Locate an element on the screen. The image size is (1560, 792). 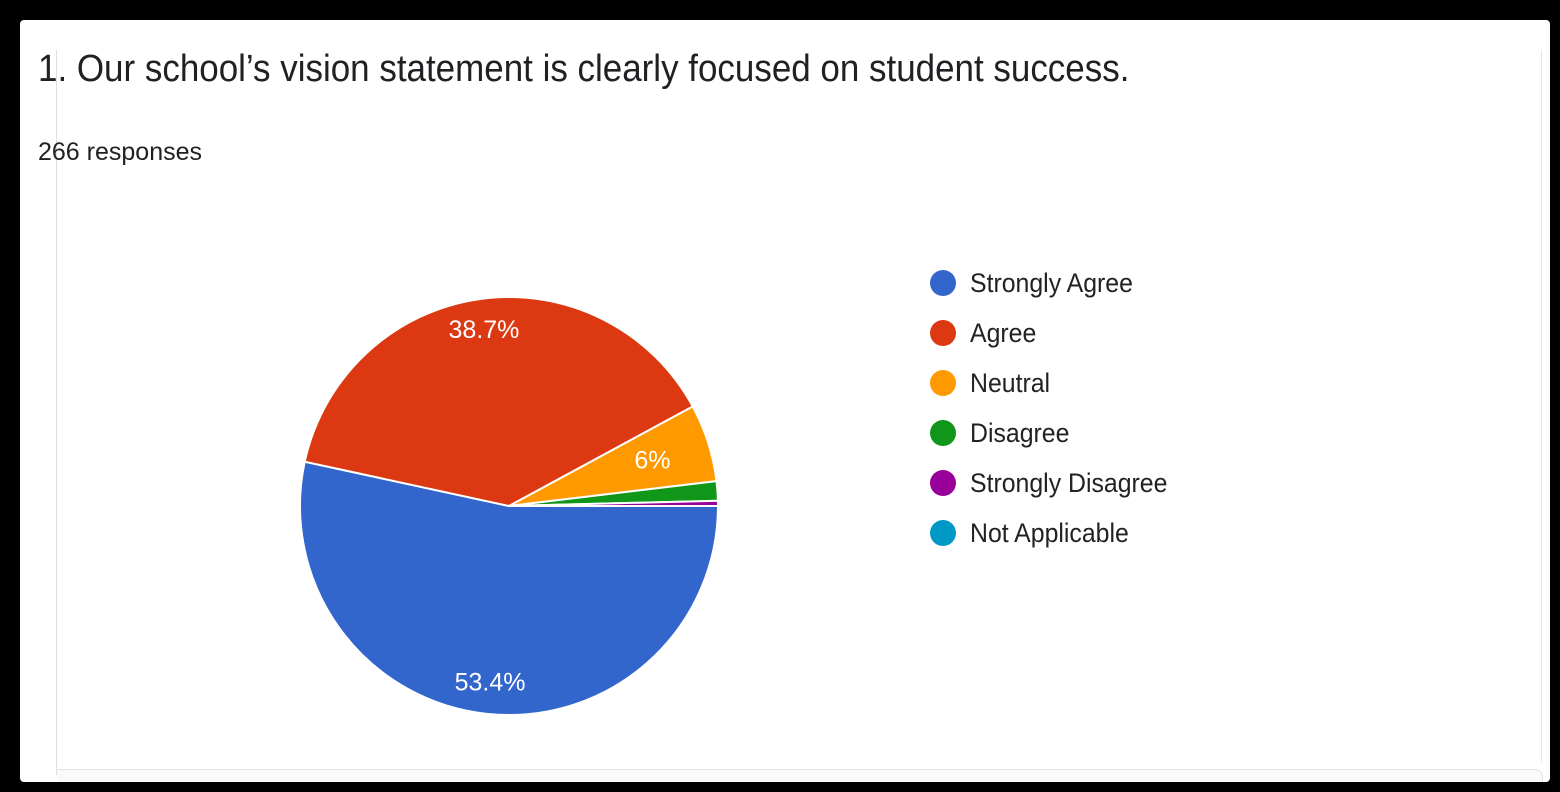
pie-slice-strongly-agree is located at coordinates (509, 588).